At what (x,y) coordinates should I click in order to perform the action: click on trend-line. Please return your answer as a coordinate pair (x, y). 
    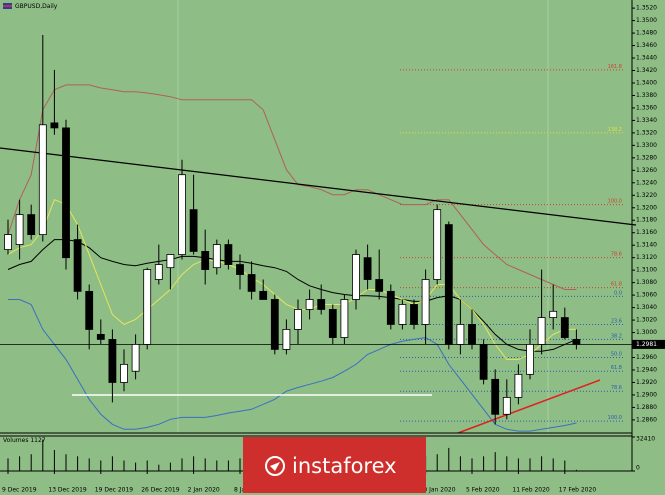
    Looking at the image, I should click on (529, 406).